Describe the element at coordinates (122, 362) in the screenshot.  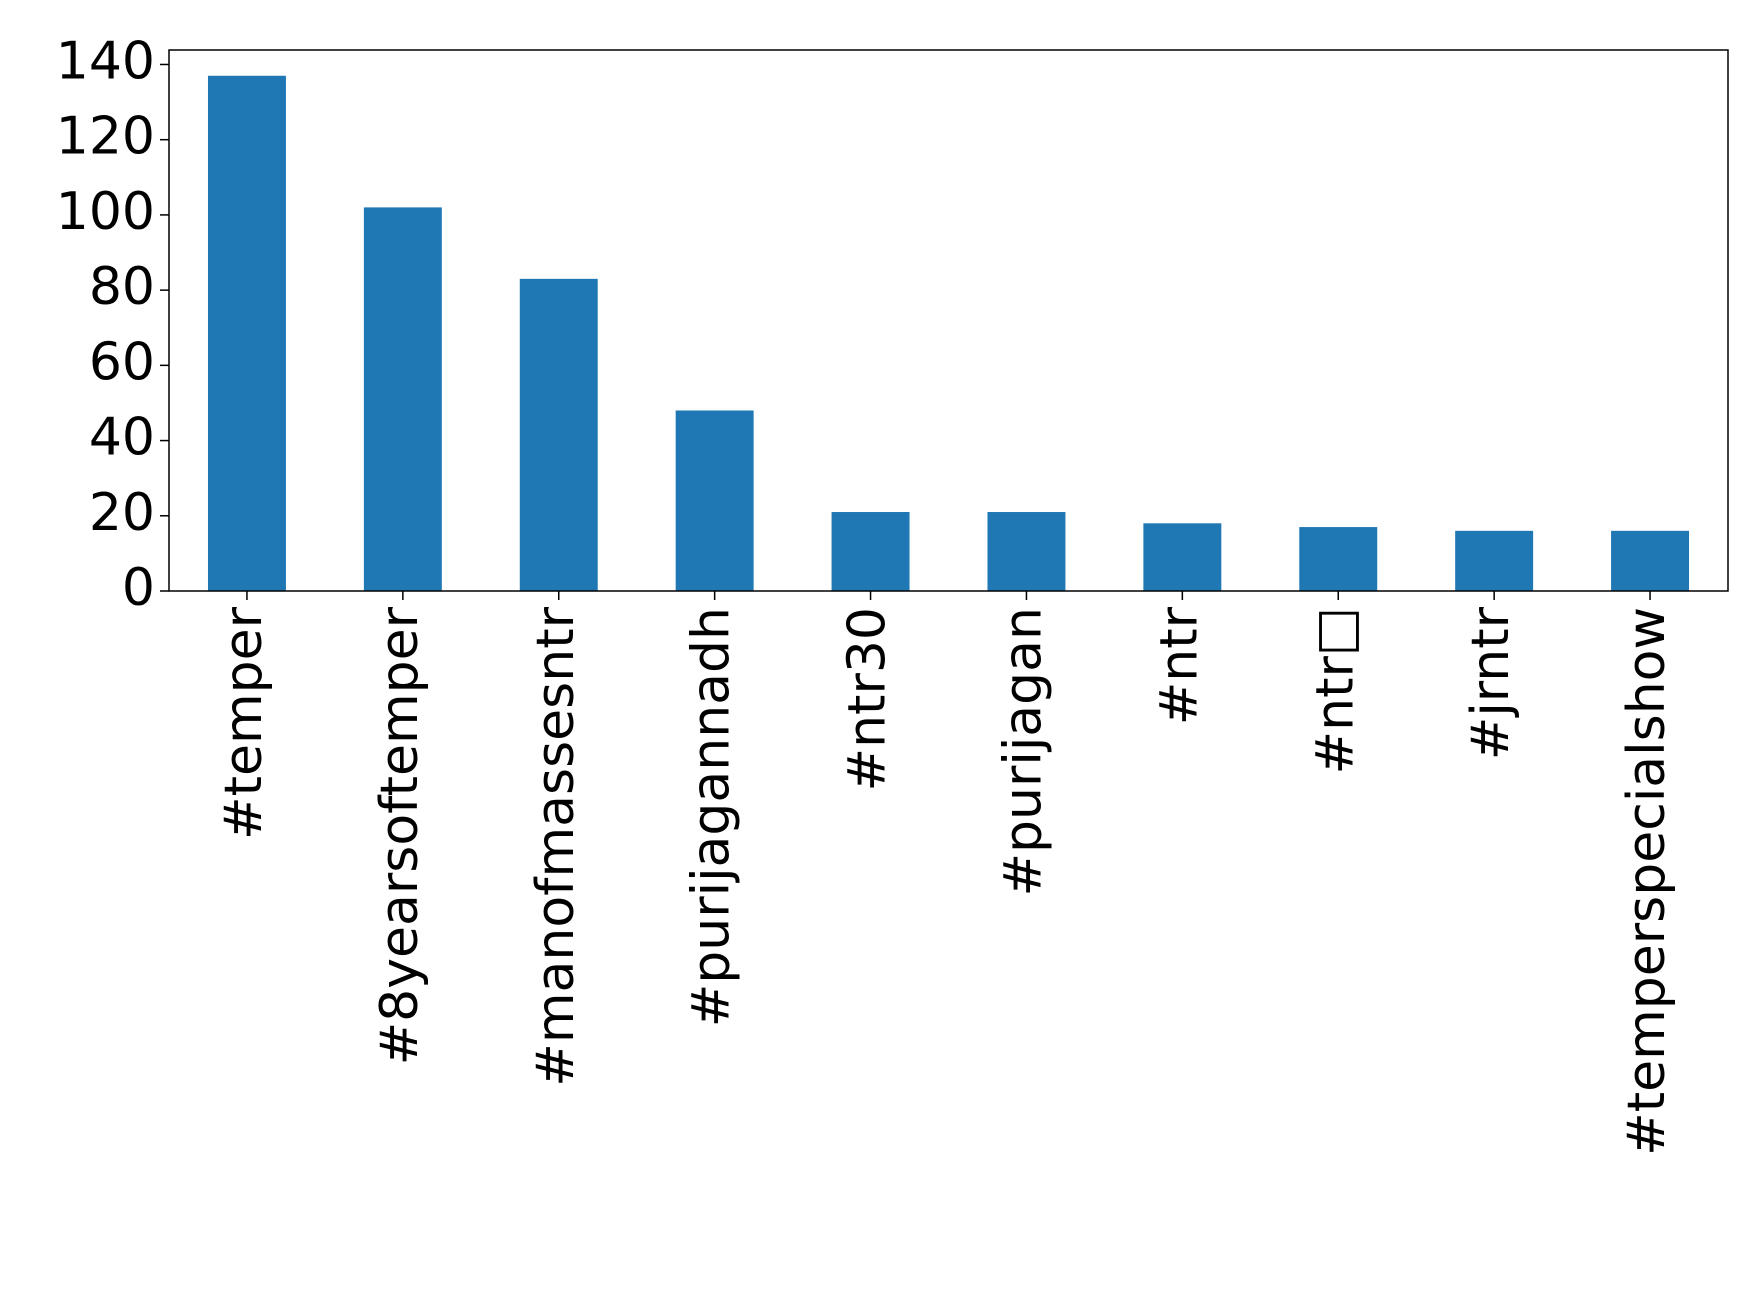
I see `y-tick-label: 60` at that location.